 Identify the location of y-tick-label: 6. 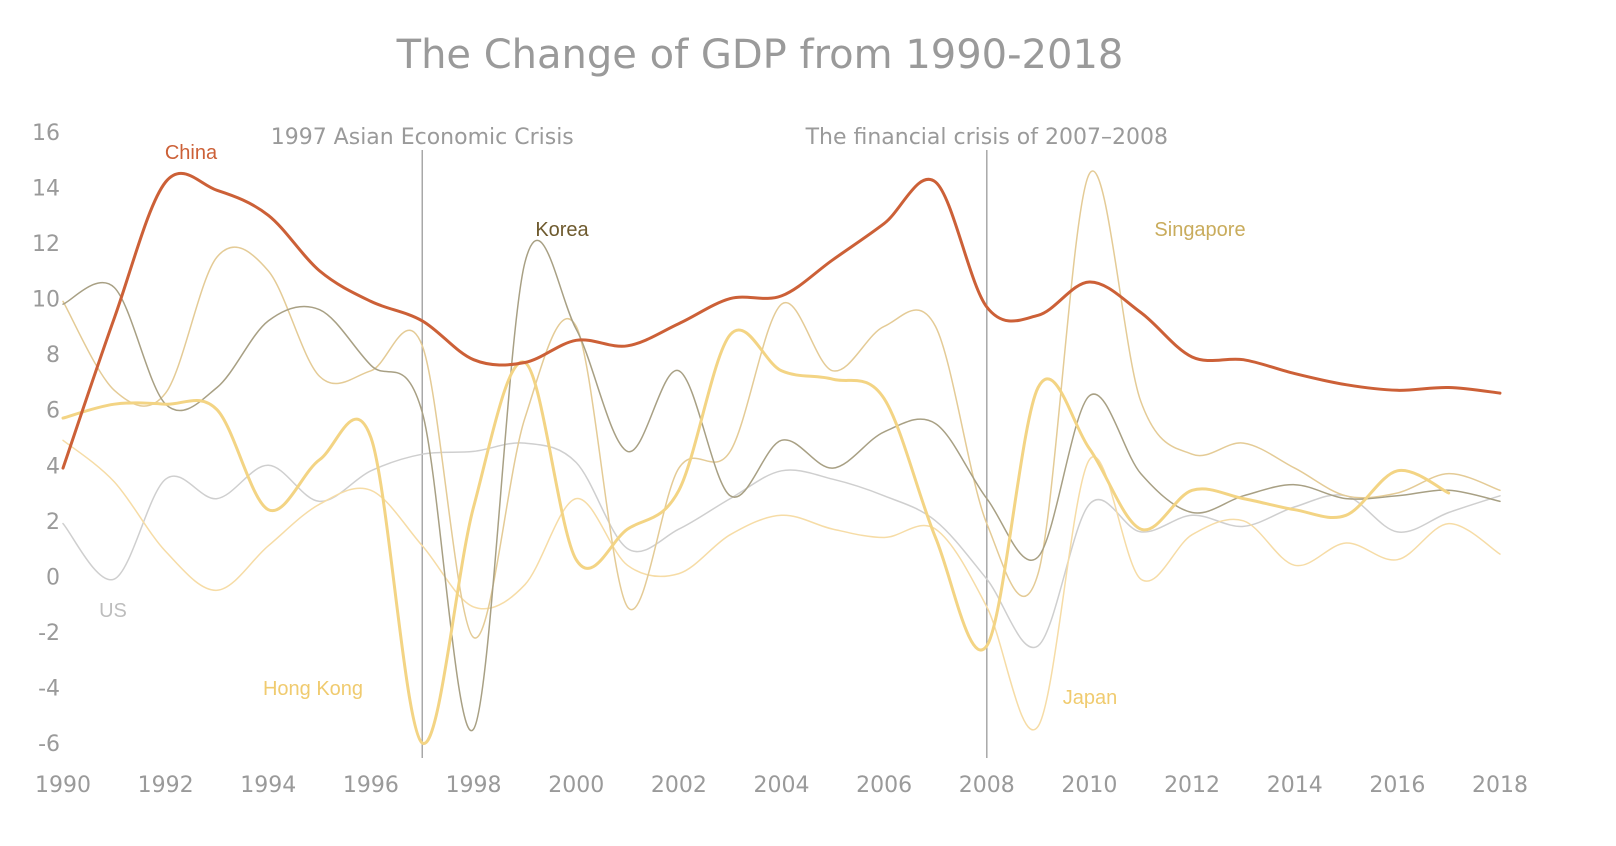
(53, 411).